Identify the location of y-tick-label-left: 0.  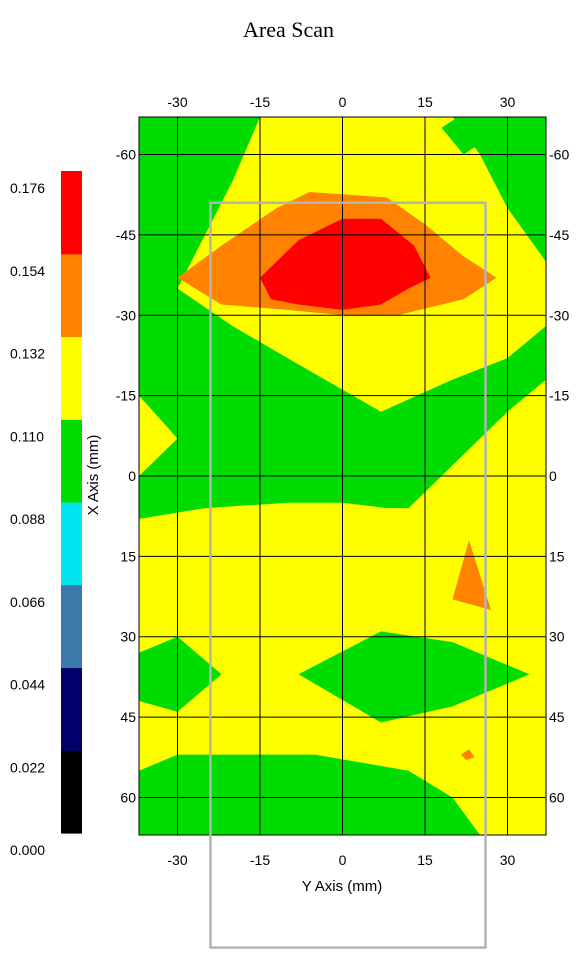
(132, 476).